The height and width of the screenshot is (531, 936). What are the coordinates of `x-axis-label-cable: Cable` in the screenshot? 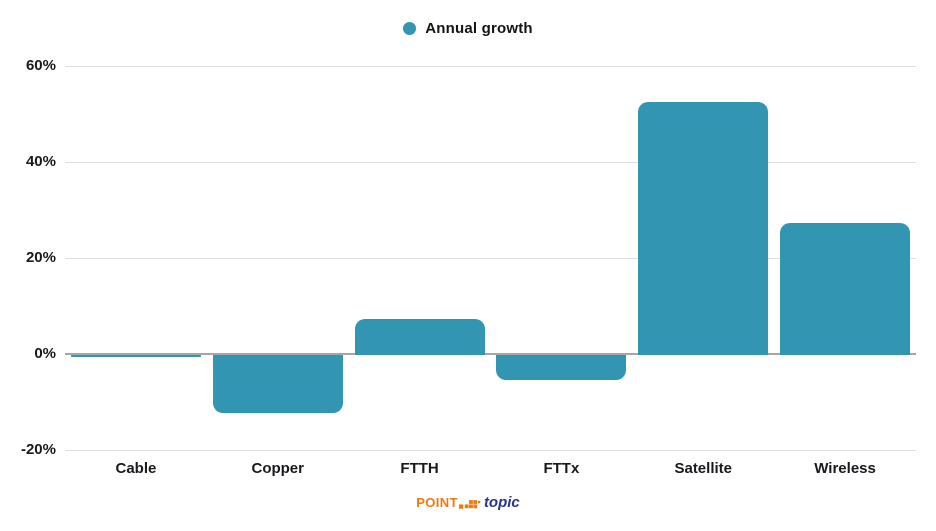 It's located at (136, 468).